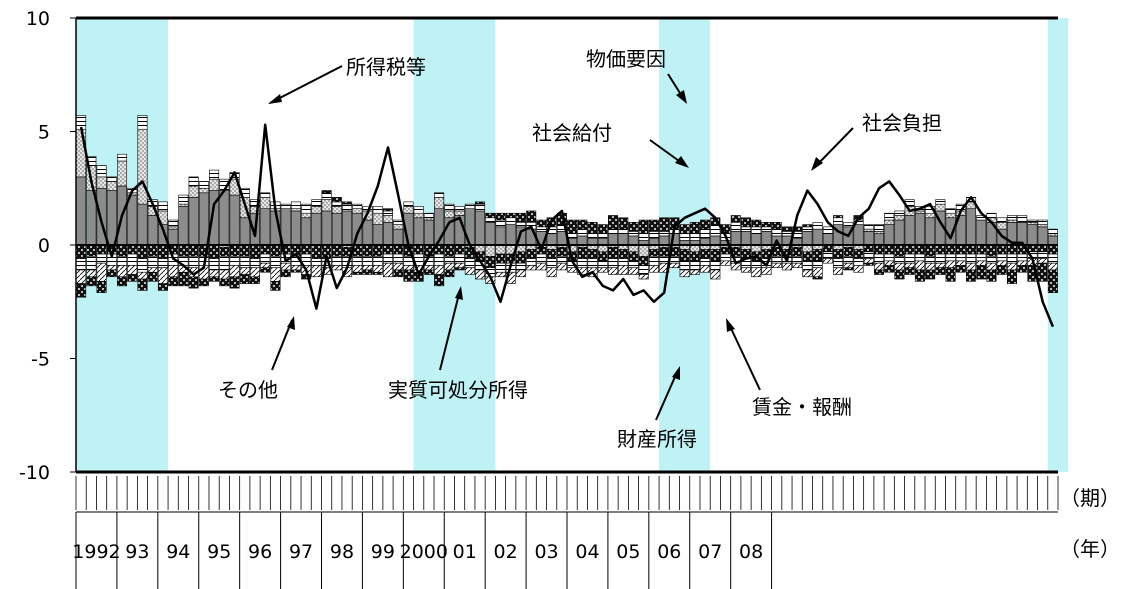 The image size is (1121, 589). Describe the element at coordinates (1090, 549) in the screenshot. I see `year-unit-label: （年）` at that location.